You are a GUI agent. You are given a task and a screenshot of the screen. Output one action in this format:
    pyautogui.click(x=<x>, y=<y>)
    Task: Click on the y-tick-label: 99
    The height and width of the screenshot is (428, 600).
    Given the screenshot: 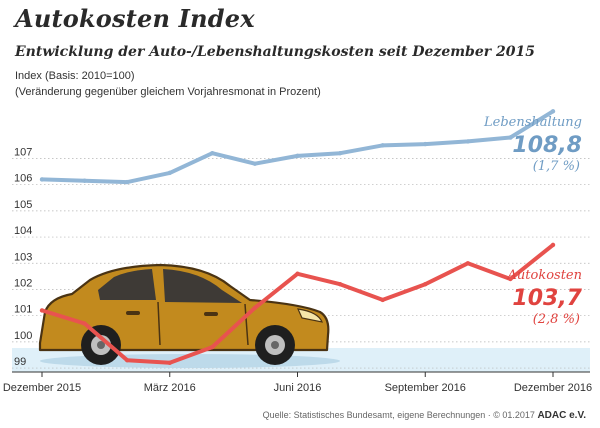 What is the action you would take?
    pyautogui.click(x=20, y=362)
    